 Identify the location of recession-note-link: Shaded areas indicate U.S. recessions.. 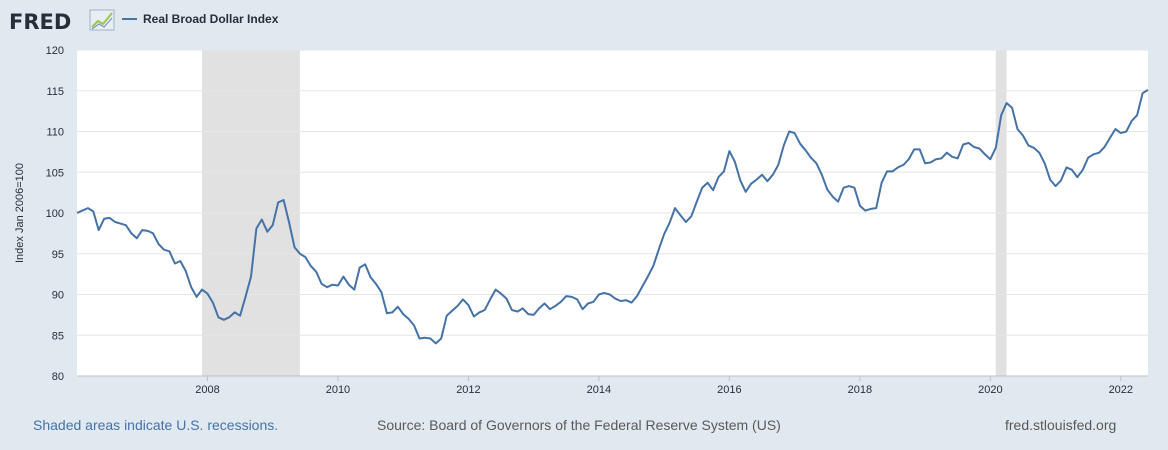
(156, 425).